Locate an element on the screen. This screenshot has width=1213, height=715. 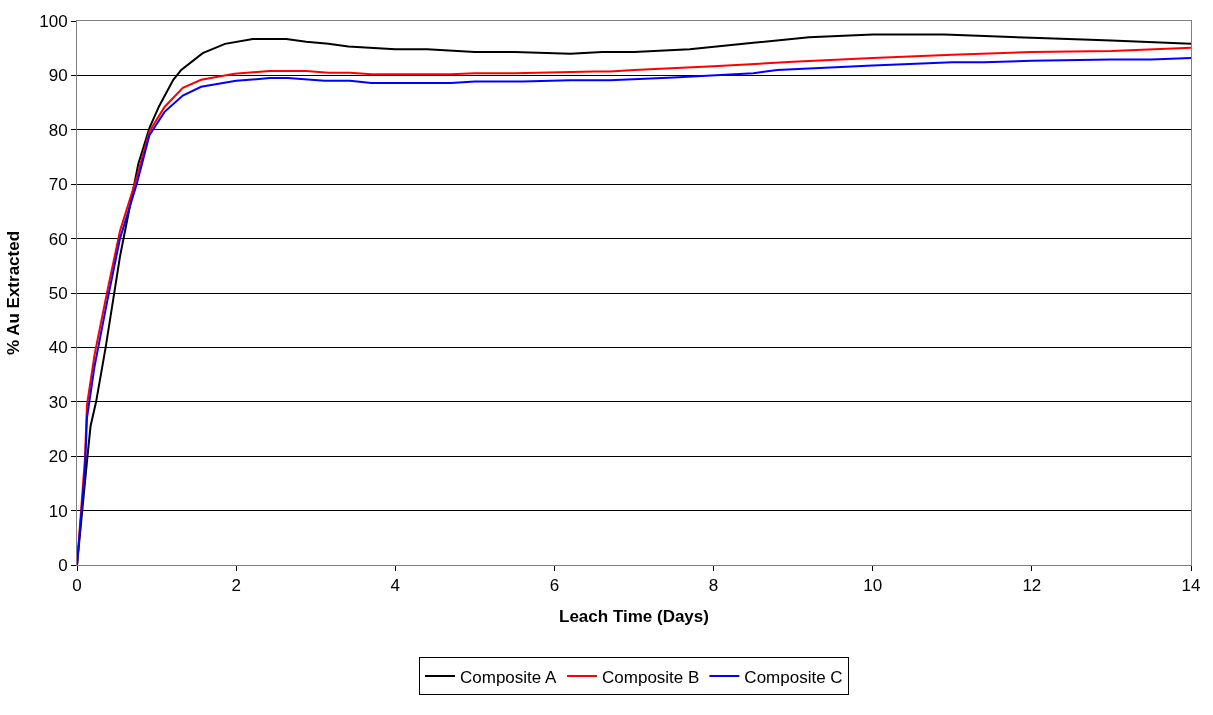
y-tick-label: 30 is located at coordinates (58, 402).